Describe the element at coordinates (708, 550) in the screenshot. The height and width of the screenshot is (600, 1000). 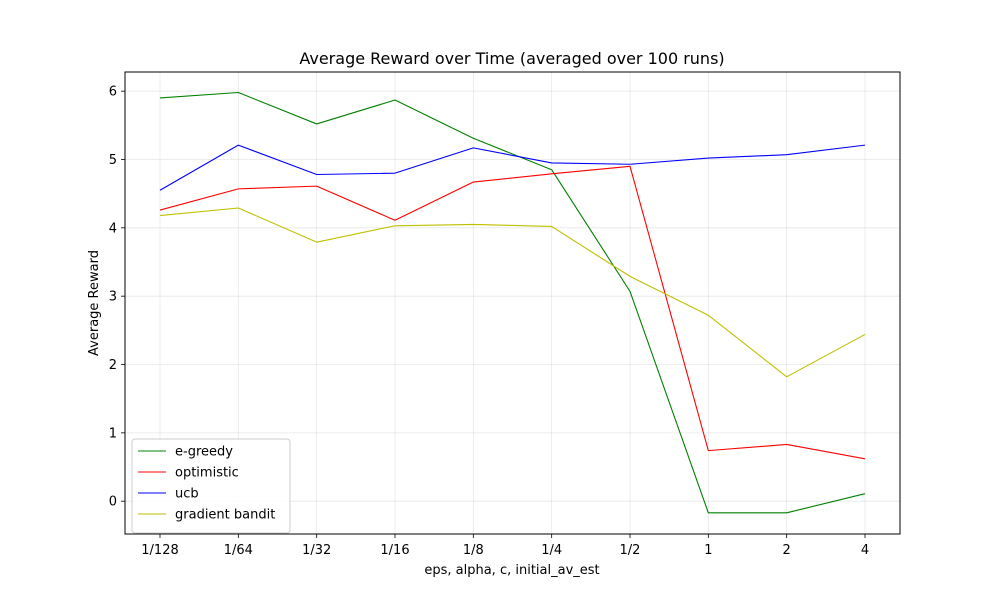
I see `x-tick-label: 1` at that location.